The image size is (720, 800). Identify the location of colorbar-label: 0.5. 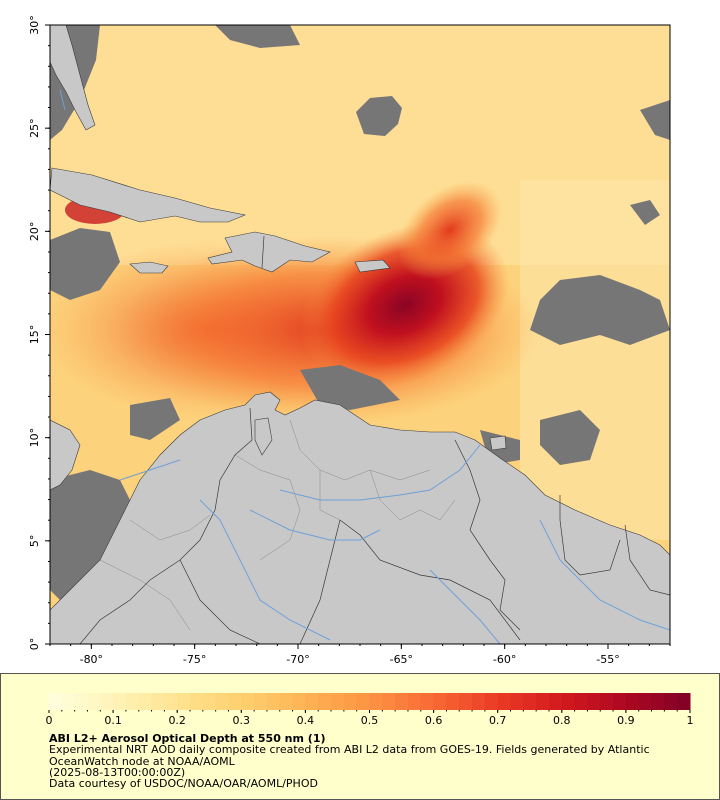
(370, 720).